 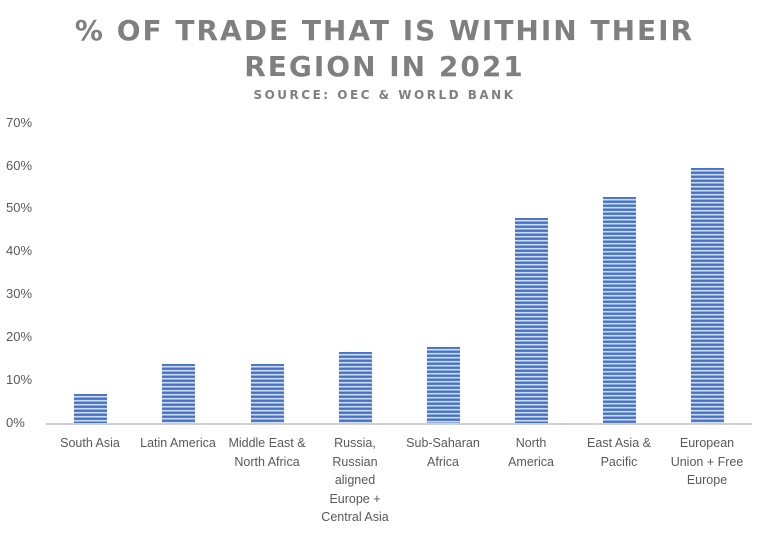 I want to click on y-tick-60: 60%, so click(x=19, y=165).